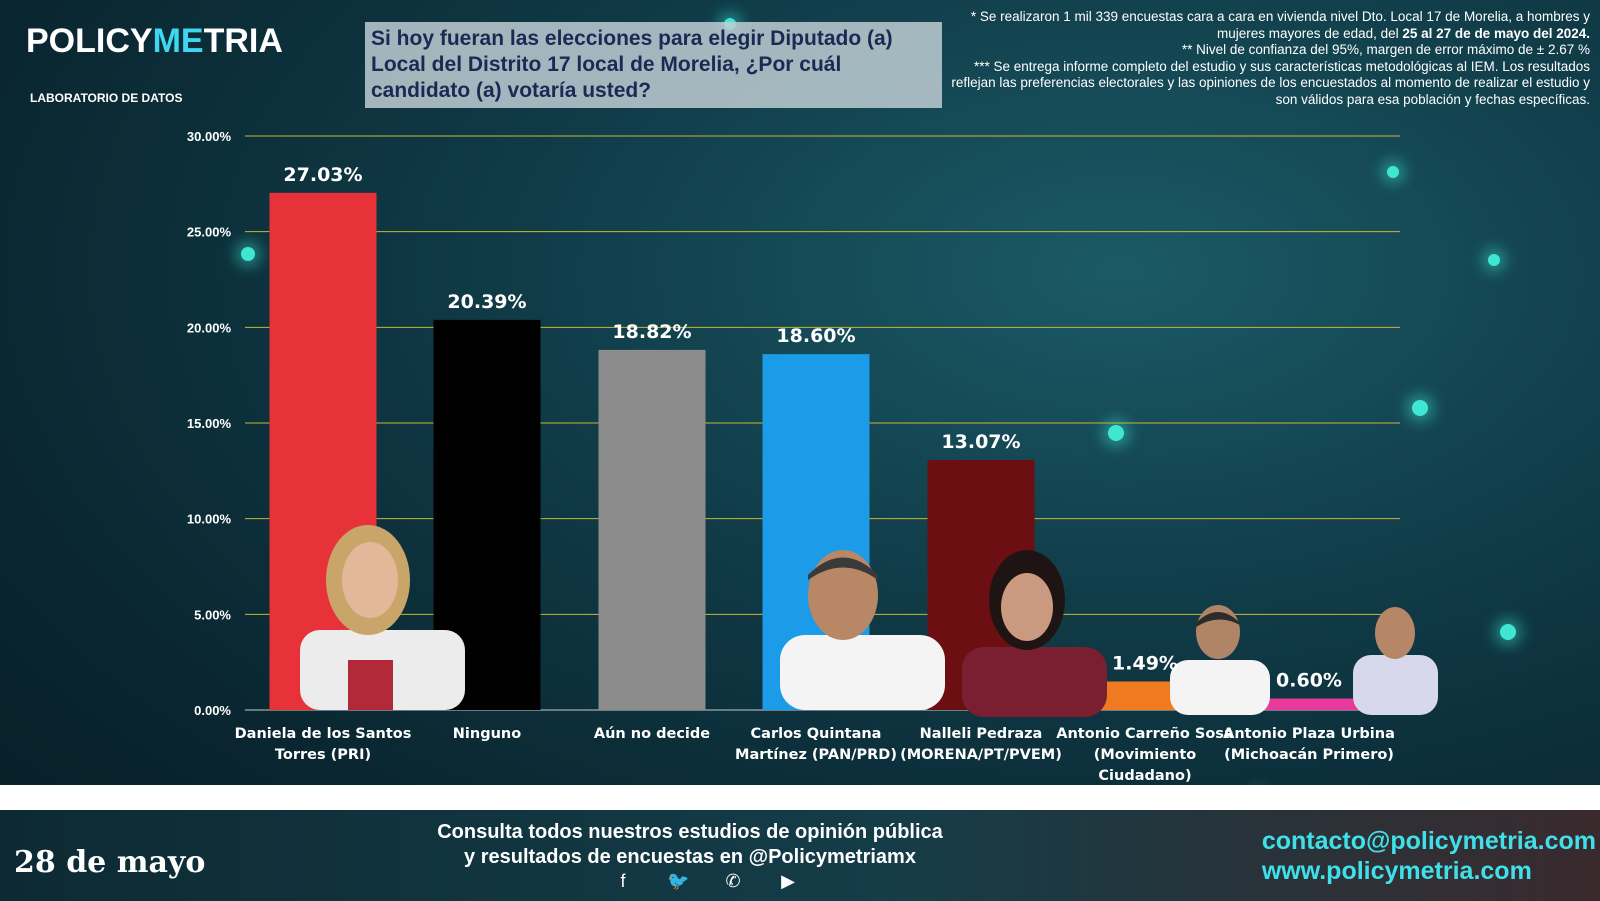  I want to click on x-category-label: Torres (PRI), so click(323, 755).